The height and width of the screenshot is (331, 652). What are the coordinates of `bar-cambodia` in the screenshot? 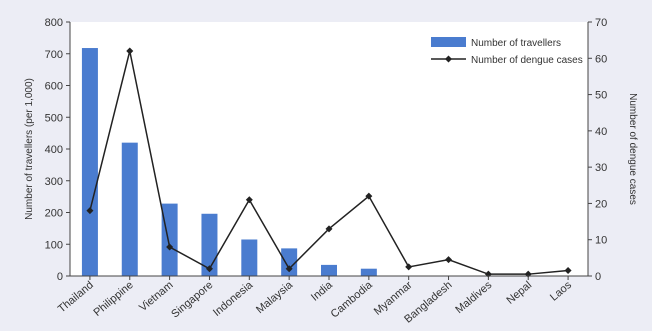 It's located at (368, 272).